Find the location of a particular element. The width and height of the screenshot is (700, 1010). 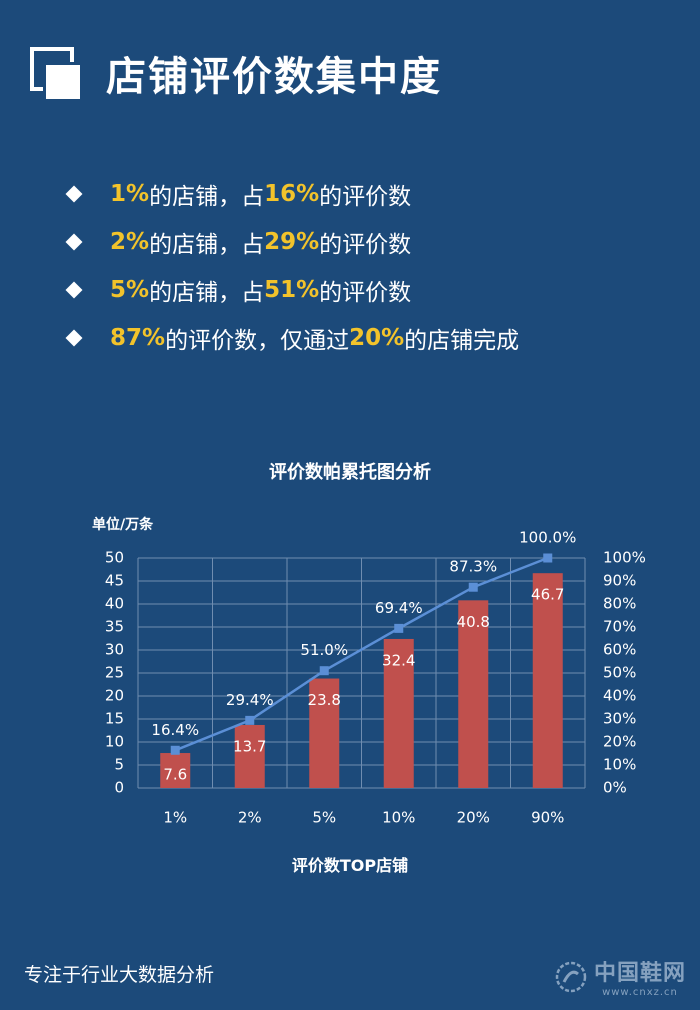

y-left-tick-label: 45 is located at coordinates (114, 581).